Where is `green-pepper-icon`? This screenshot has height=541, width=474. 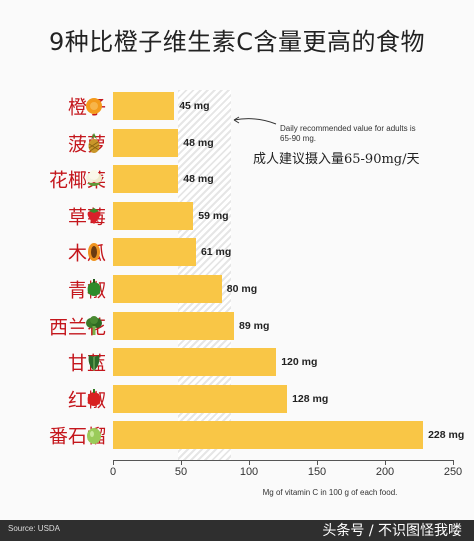
green-pepper-icon is located at coordinates (94, 287).